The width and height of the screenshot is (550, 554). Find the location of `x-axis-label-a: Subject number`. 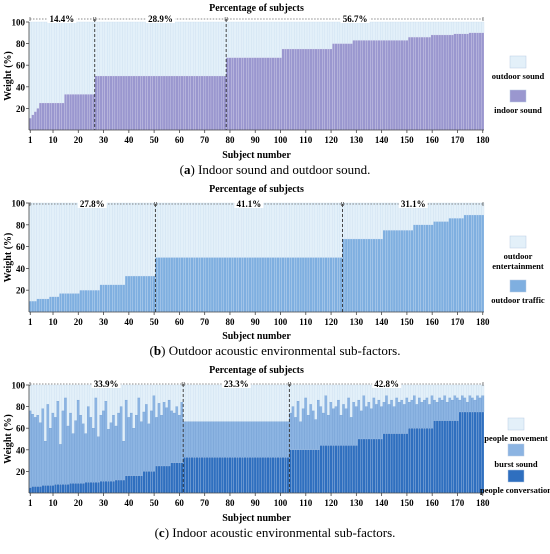

x-axis-label-a: Subject number is located at coordinates (256, 155).